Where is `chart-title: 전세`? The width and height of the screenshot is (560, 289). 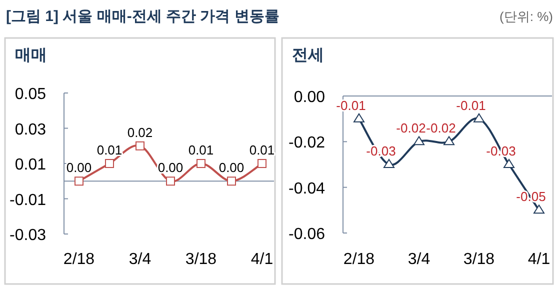
chart-title: 전세 is located at coordinates (308, 55).